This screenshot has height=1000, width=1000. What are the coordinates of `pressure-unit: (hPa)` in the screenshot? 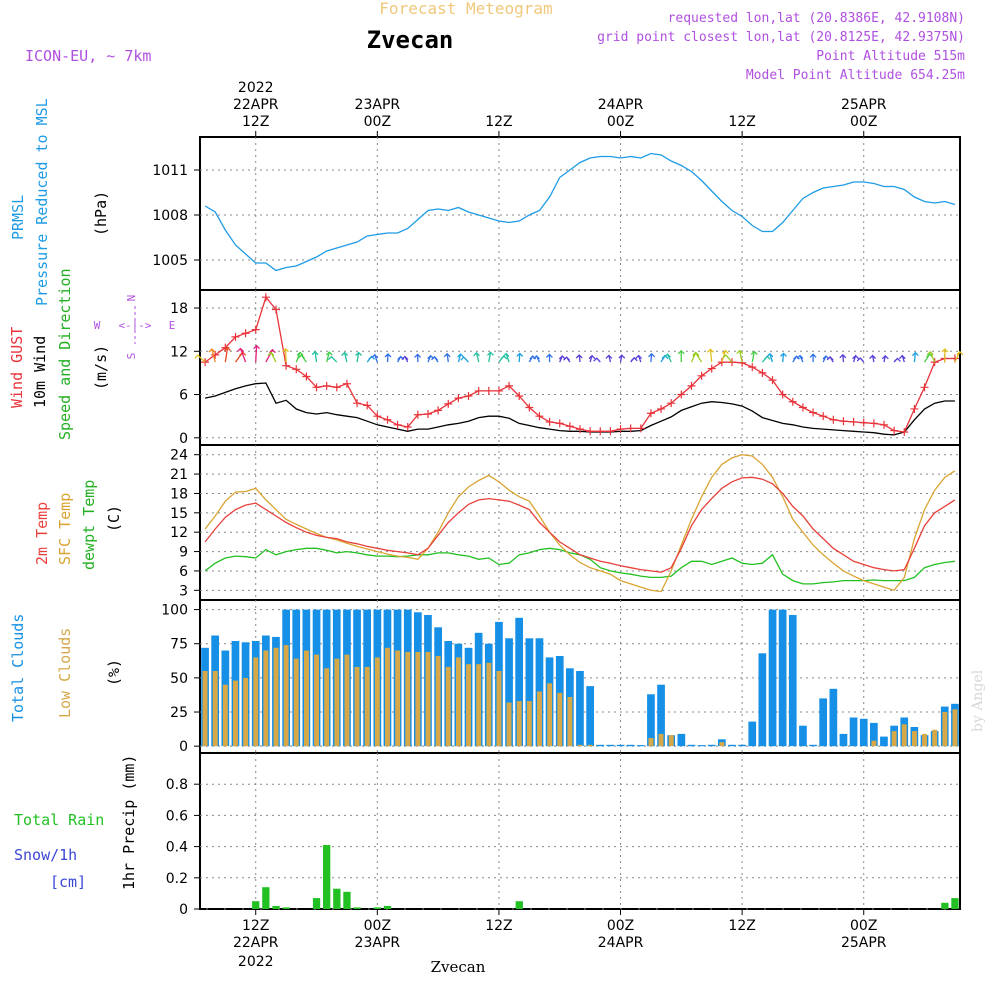 It's located at (101, 213).